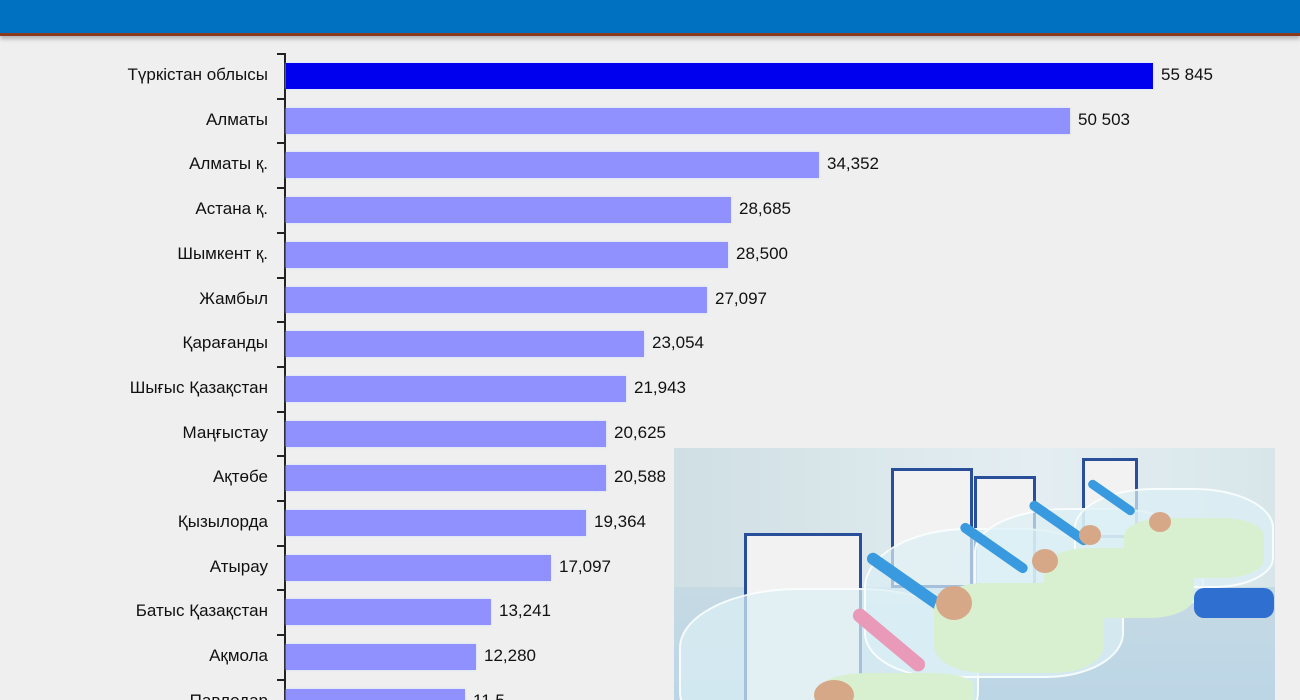 This screenshot has width=1300, height=700. I want to click on bar-row: Қарағанды 23,054, so click(650, 343).